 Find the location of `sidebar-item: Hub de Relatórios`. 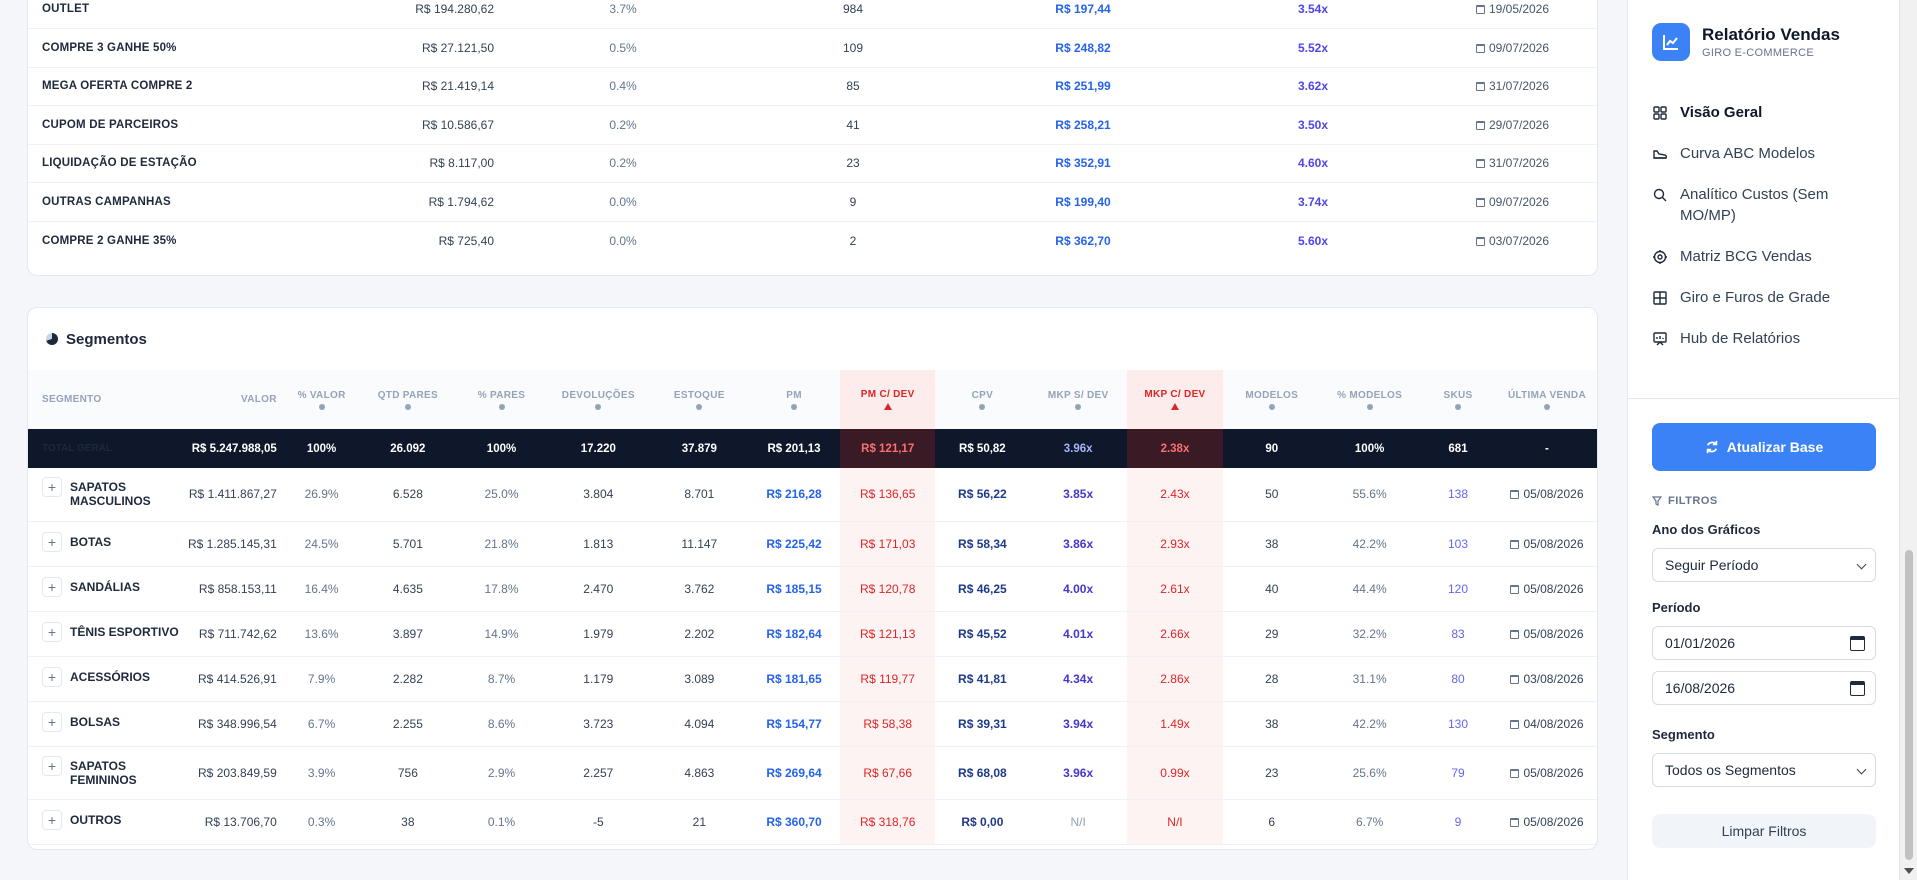

sidebar-item: Hub de Relatórios is located at coordinates (1767, 338).